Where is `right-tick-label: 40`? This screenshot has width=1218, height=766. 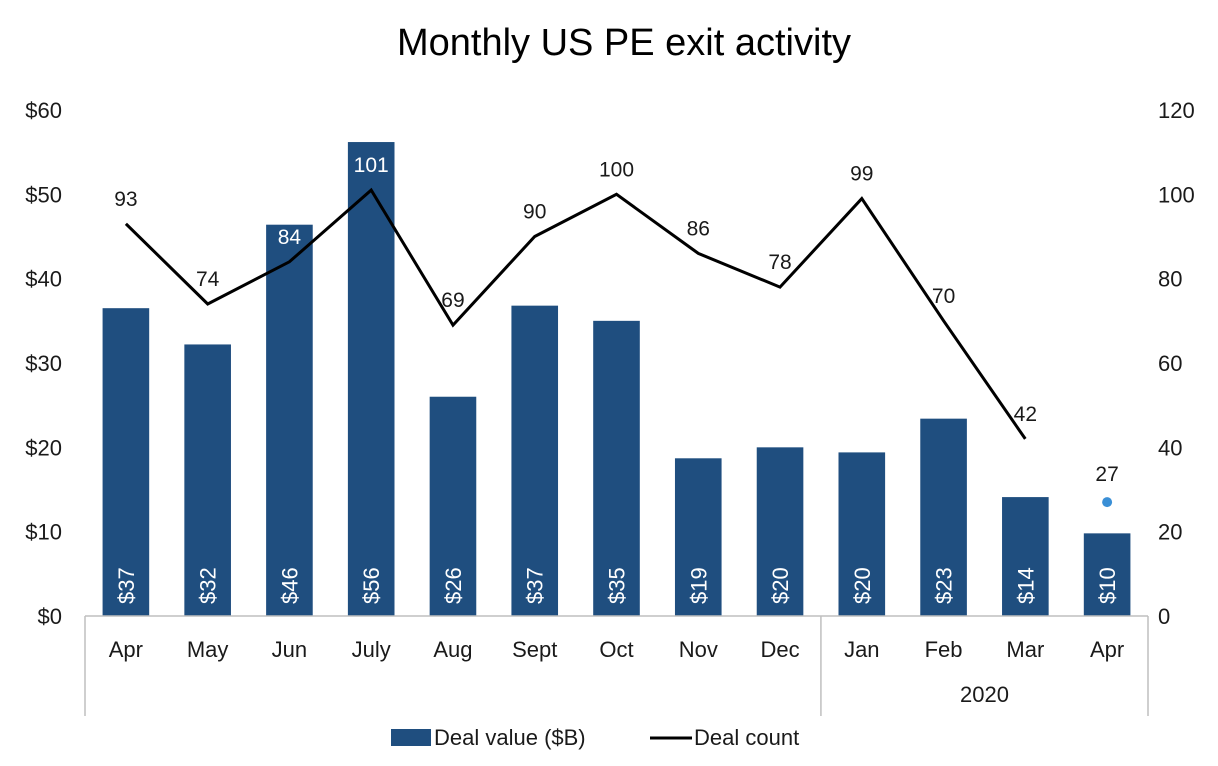 right-tick-label: 40 is located at coordinates (1170, 447).